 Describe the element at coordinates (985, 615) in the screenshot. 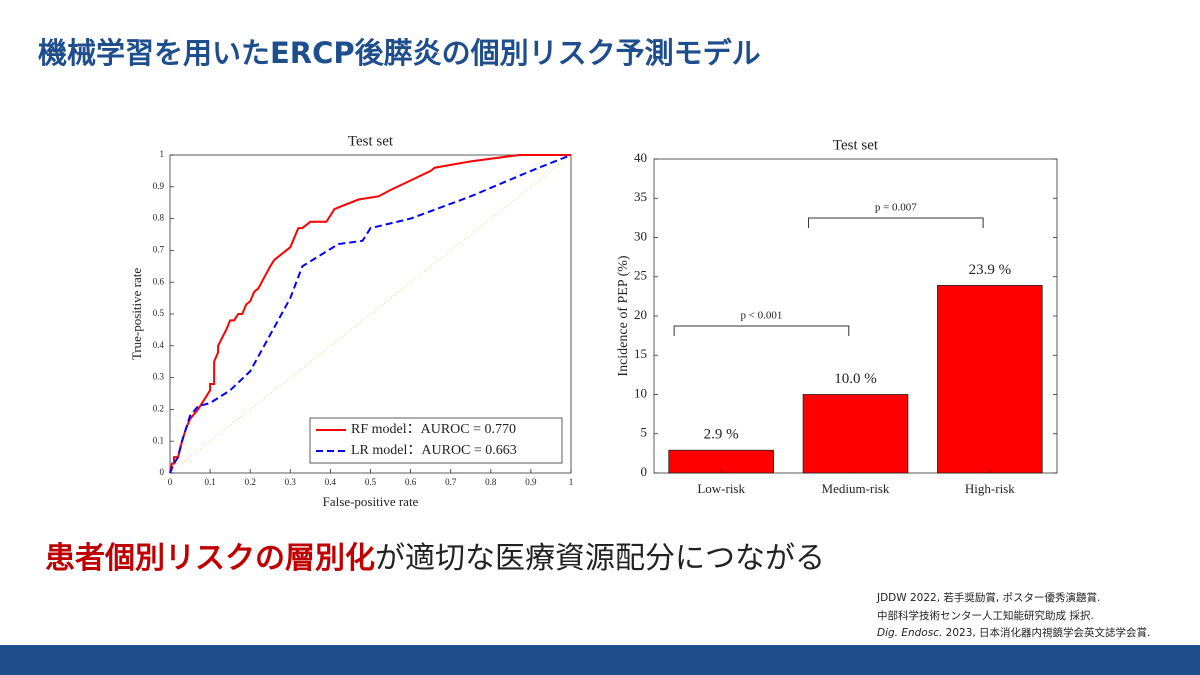

I see `reference: 中部科学技術センター人工知能研究助成 採択.` at that location.